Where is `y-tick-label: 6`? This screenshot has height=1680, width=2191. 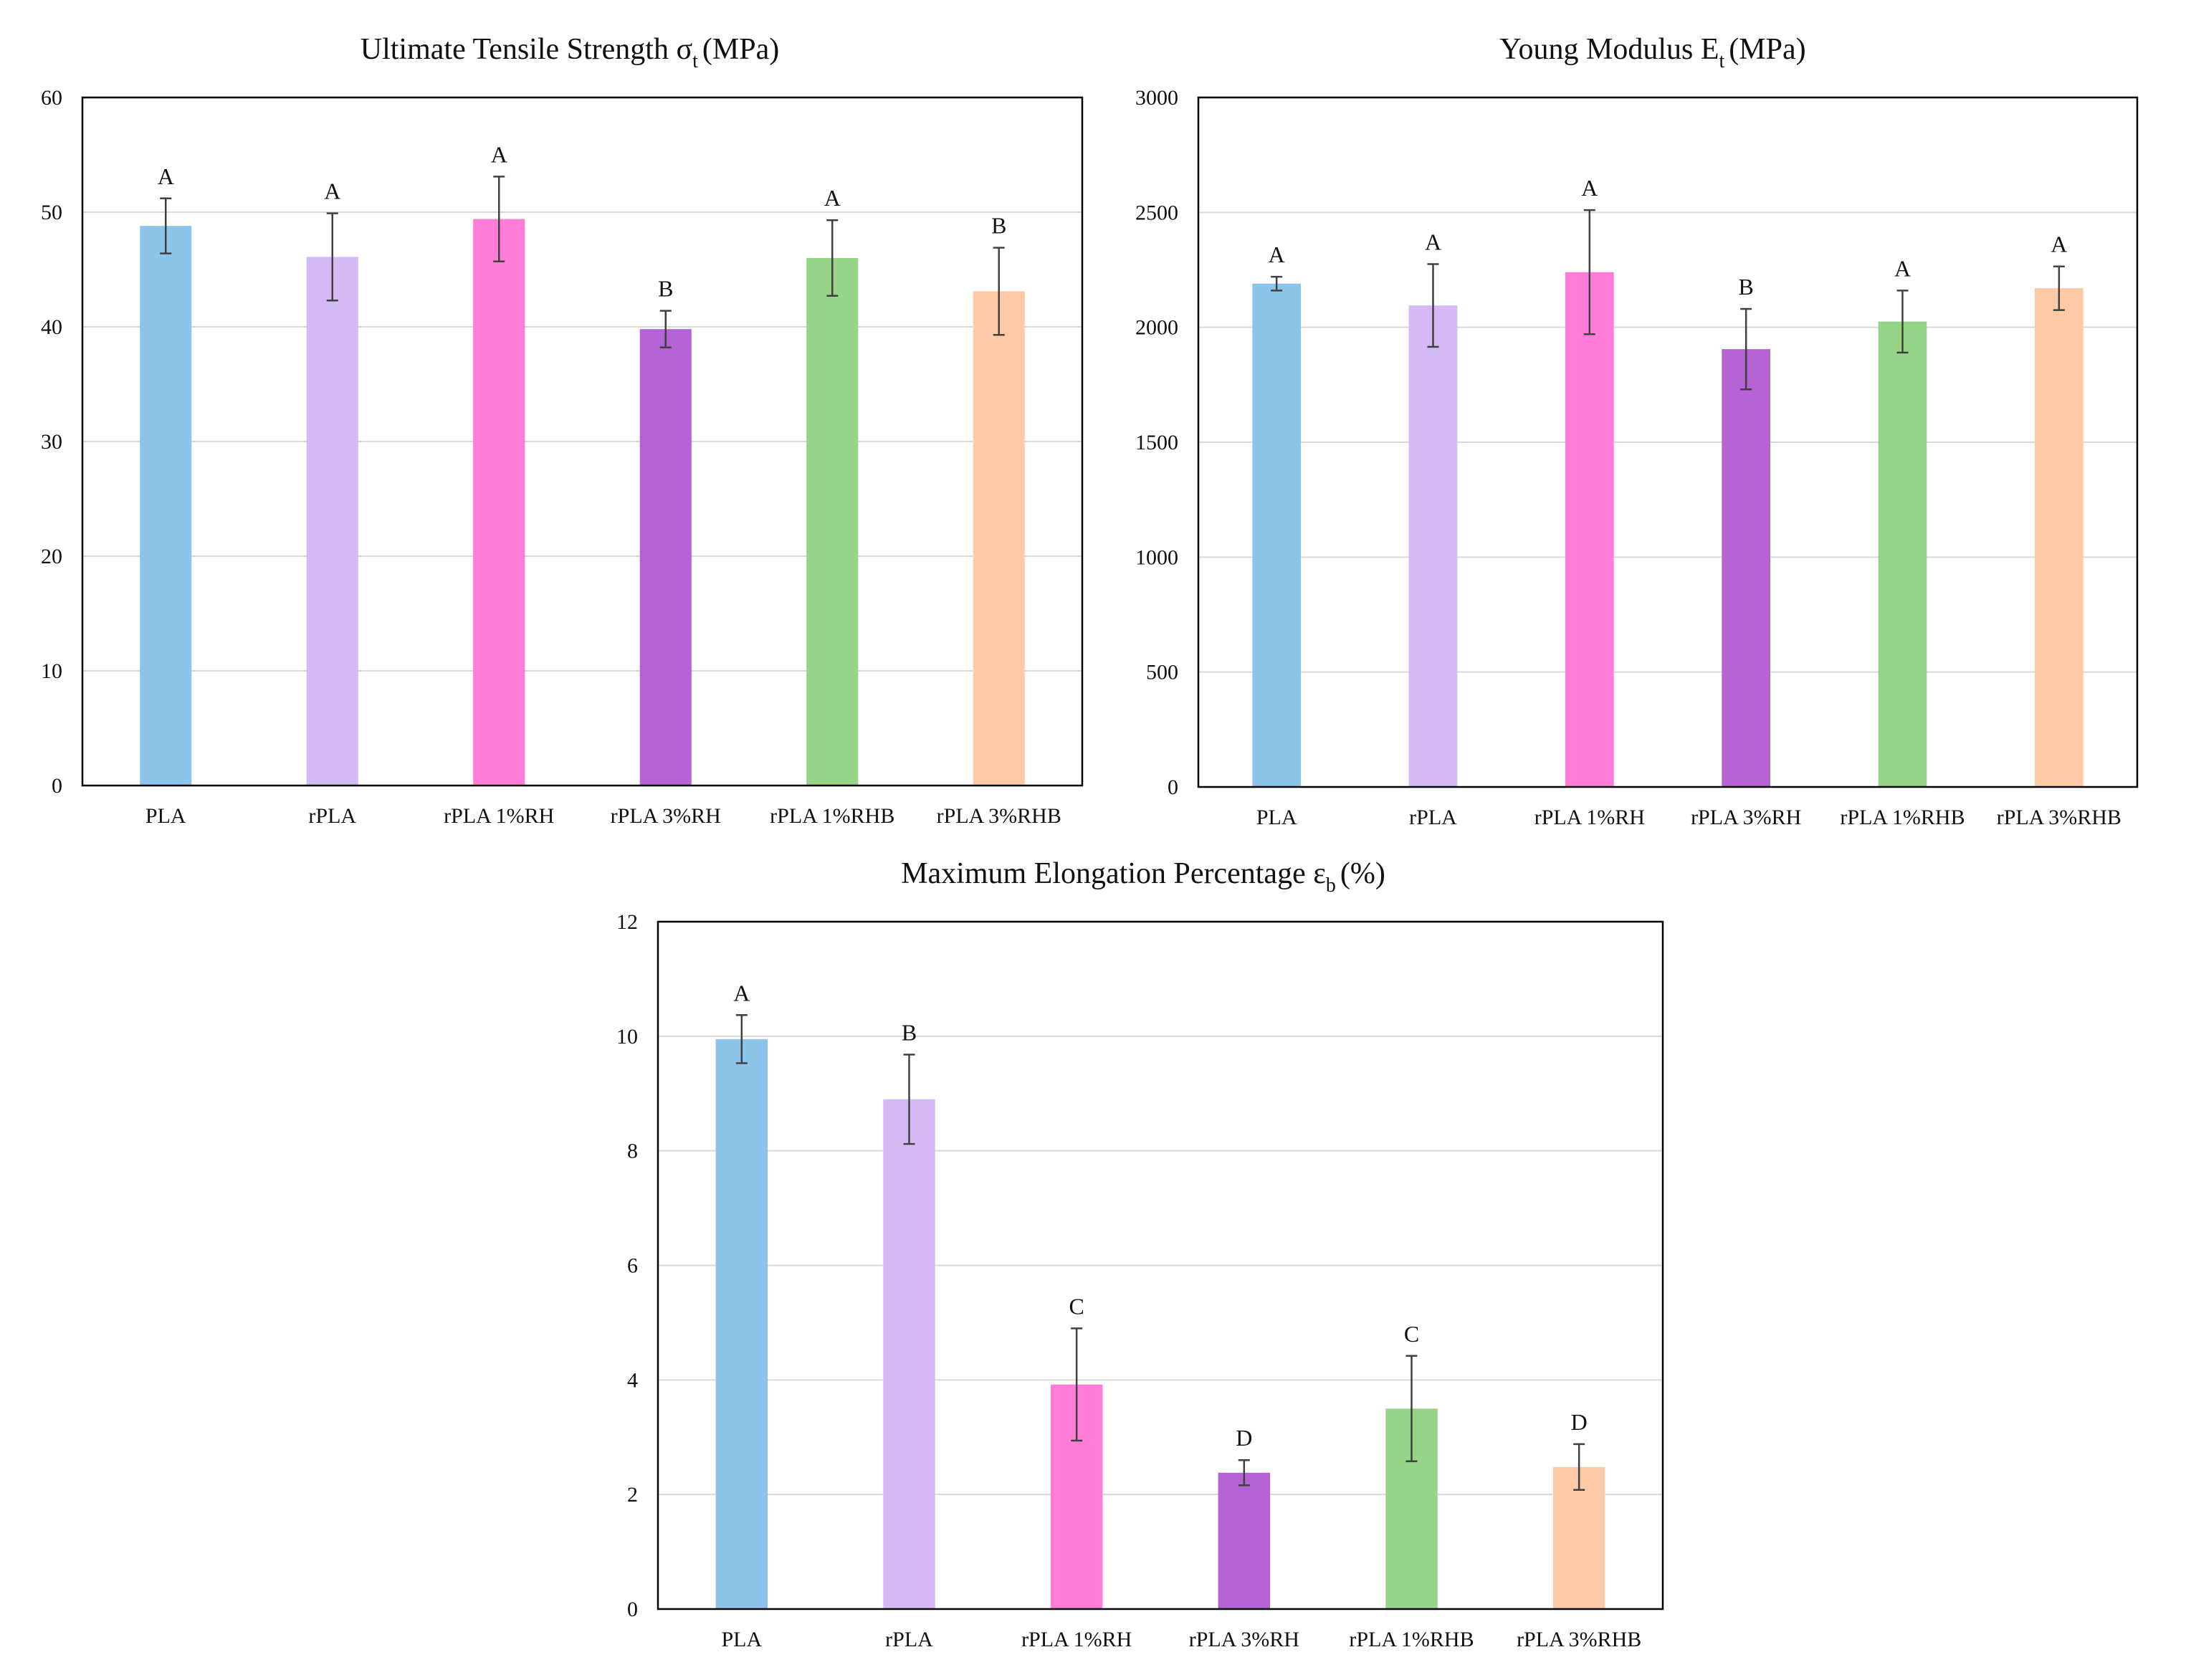
y-tick-label: 6 is located at coordinates (632, 1266).